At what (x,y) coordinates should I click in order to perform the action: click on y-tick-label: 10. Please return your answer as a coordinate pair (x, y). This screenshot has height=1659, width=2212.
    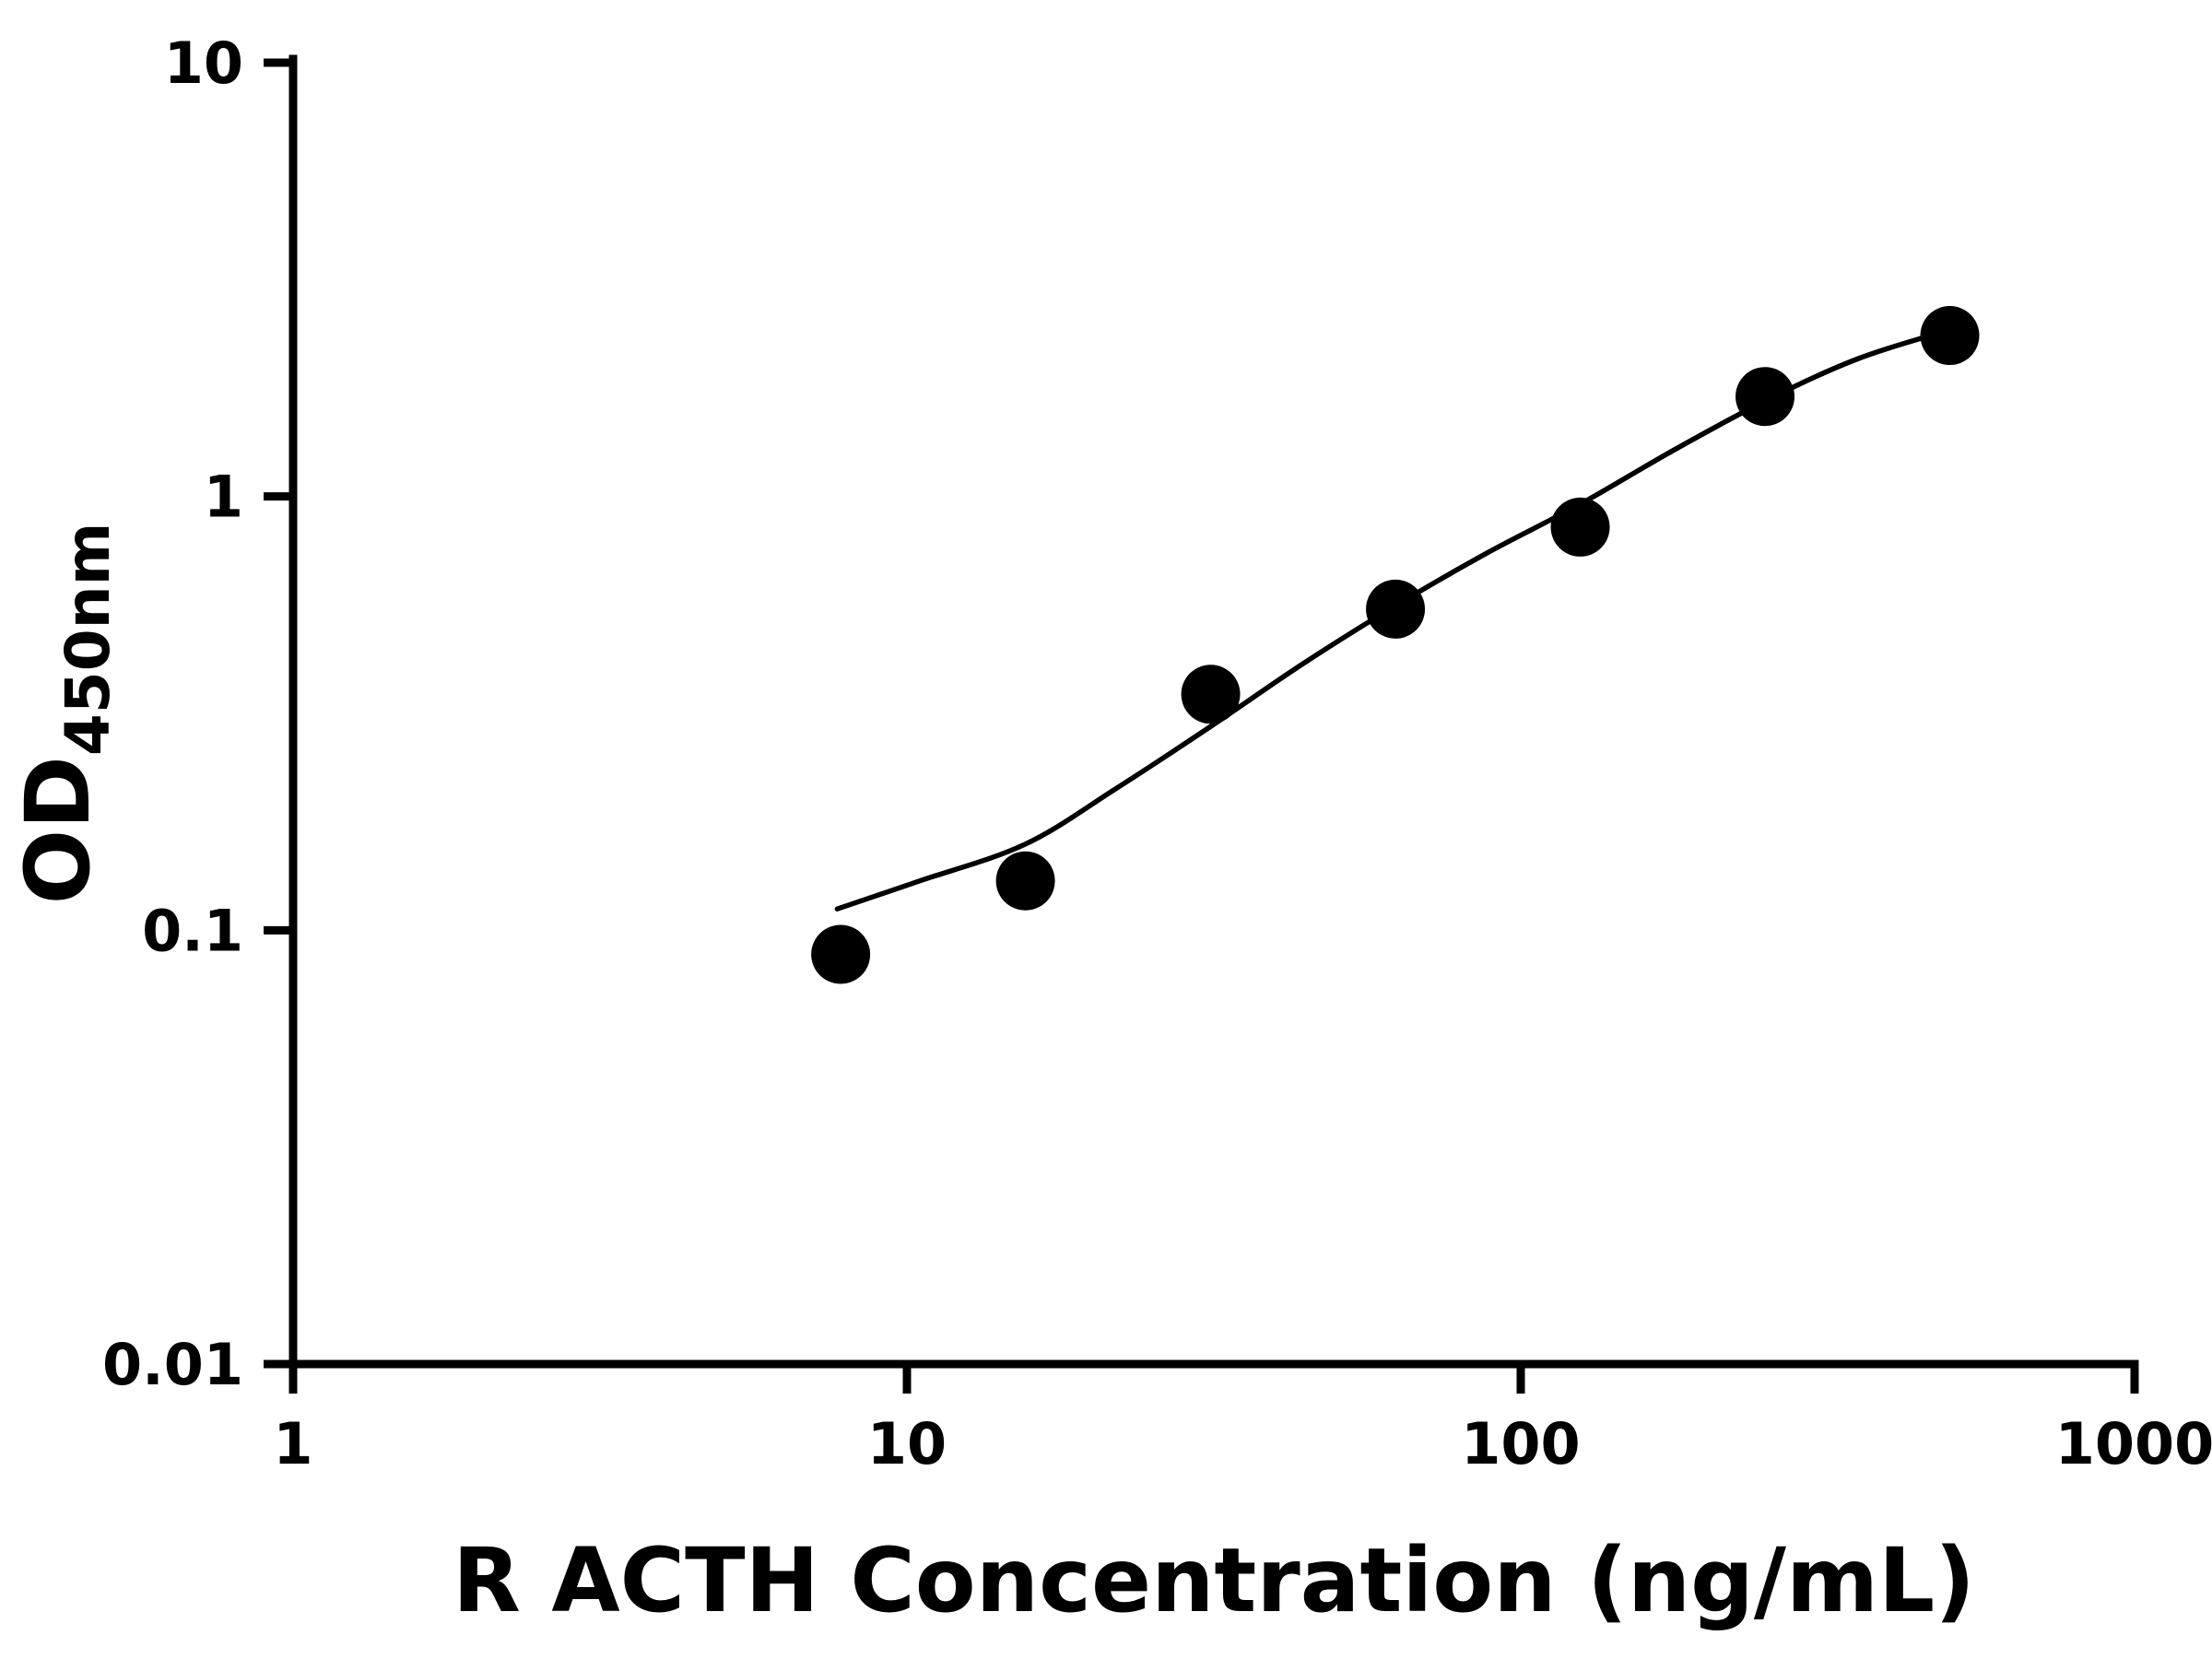
    Looking at the image, I should click on (203, 63).